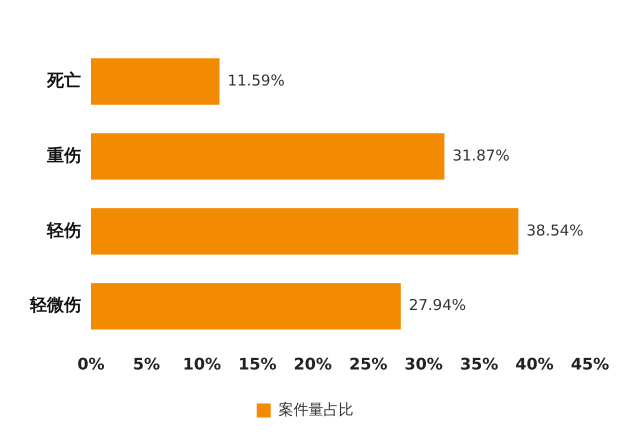 This screenshot has width=640, height=434. What do you see at coordinates (423, 364) in the screenshot?
I see `x-tick-label: 30%` at bounding box center [423, 364].